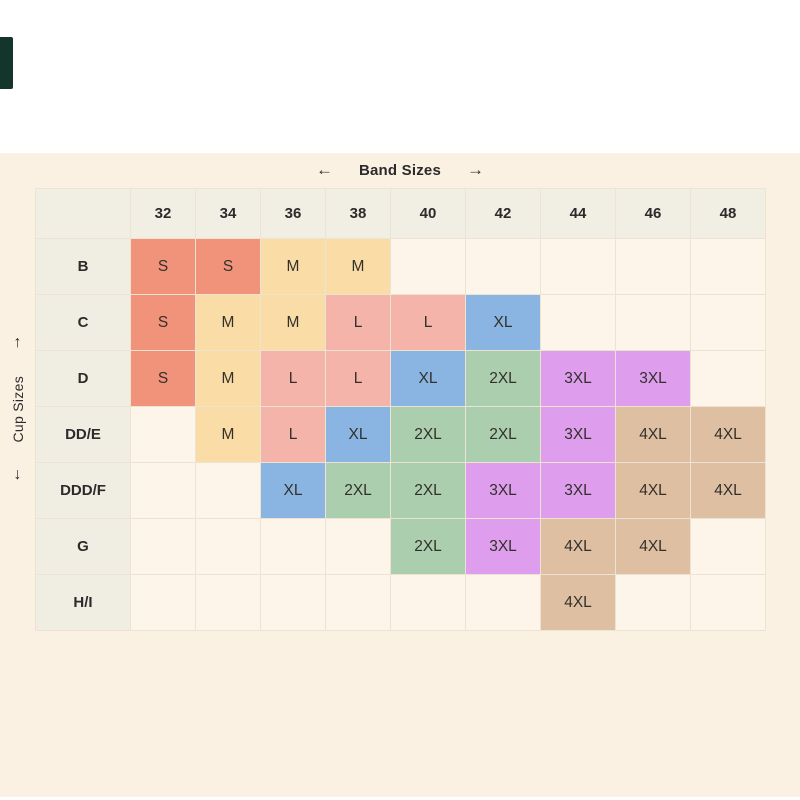 The image size is (800, 800). I want to click on table-row: D S M L L XL 2XL 3XL 3XL, so click(400, 378).